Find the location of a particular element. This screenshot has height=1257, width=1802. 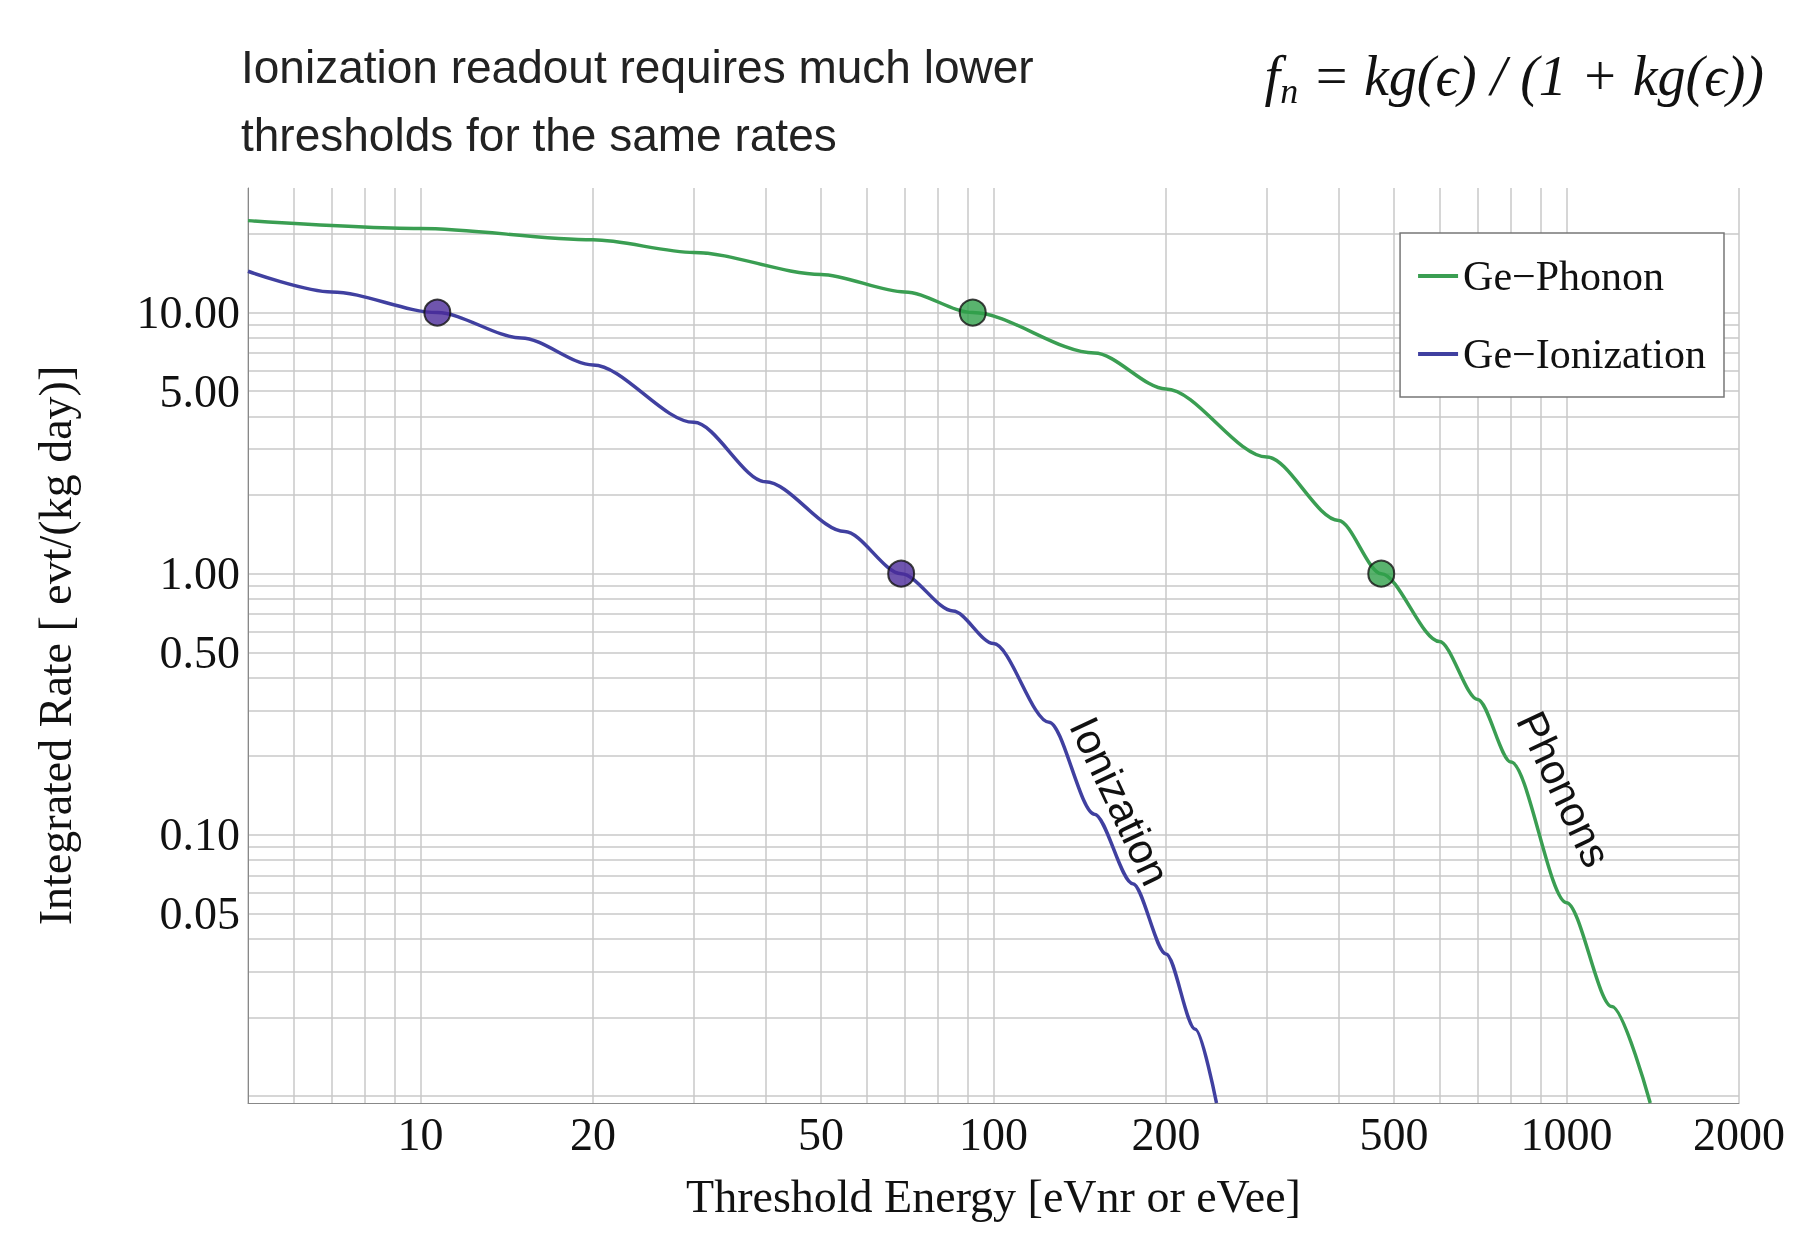

y-tick-label: 0.05 is located at coordinates (199, 913).